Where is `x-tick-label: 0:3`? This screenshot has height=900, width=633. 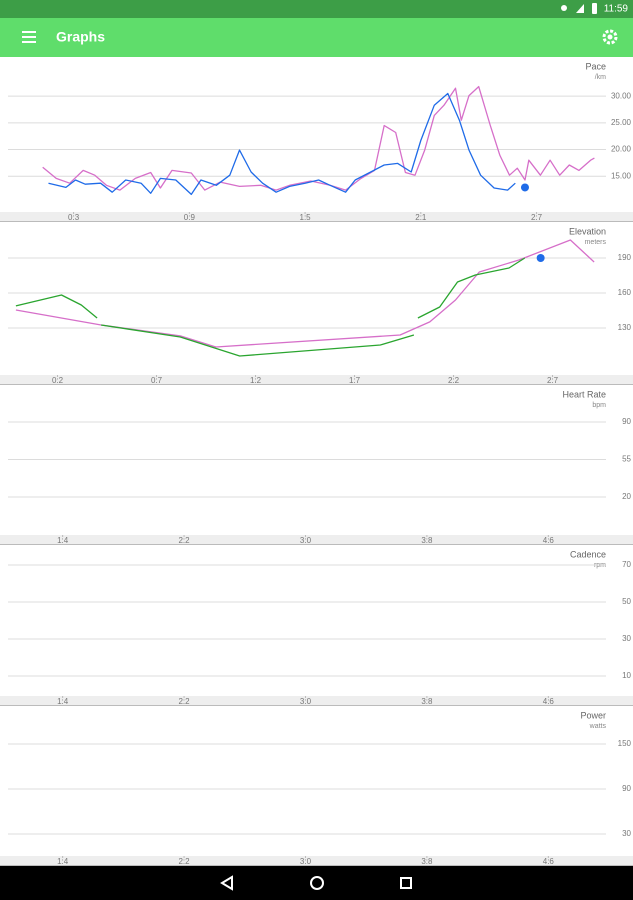 x-tick-label: 0:3 is located at coordinates (74, 217).